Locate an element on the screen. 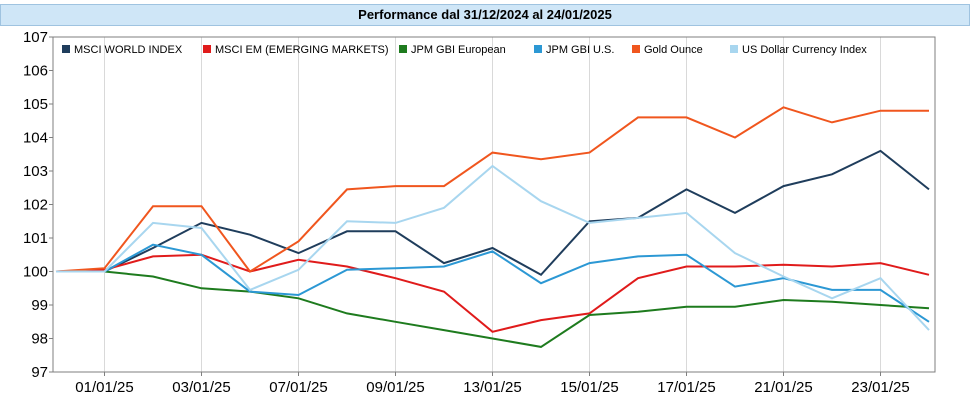 This screenshot has width=970, height=412. y-tick-label: 107 is located at coordinates (35, 37).